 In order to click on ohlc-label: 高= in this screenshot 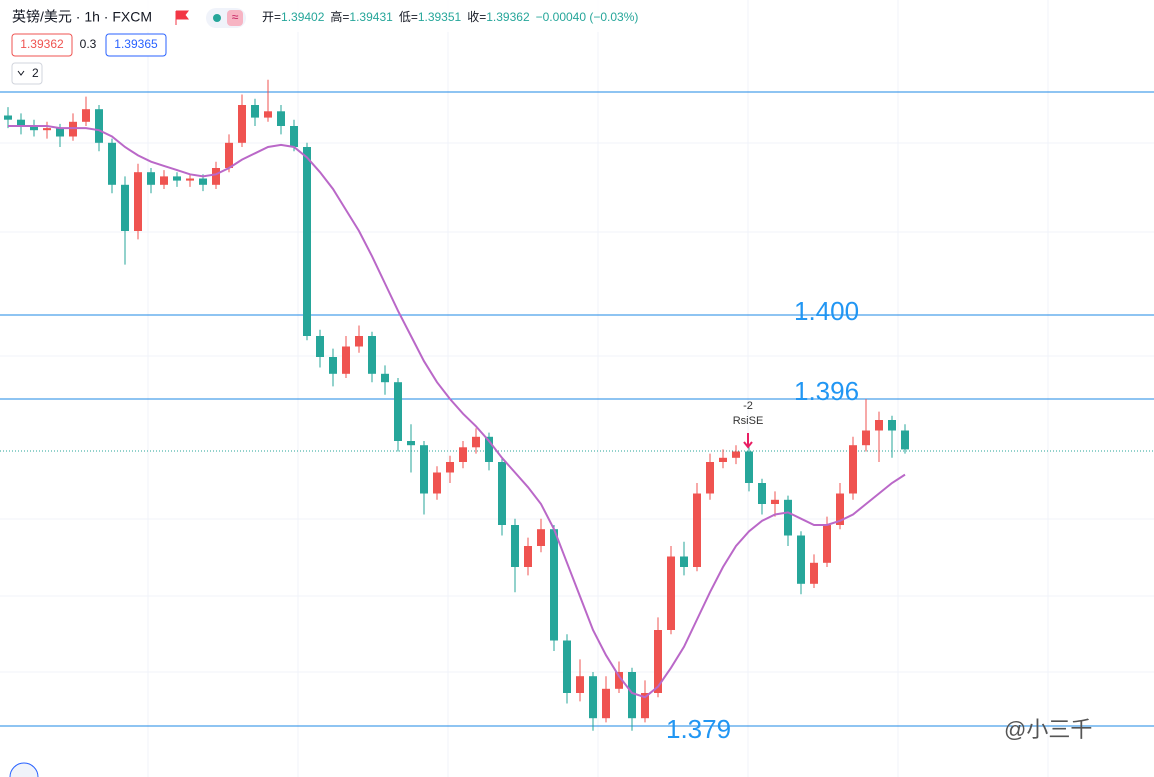, I will do `click(339, 16)`.